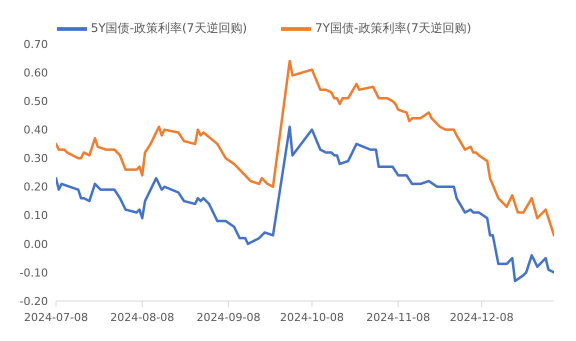 The height and width of the screenshot is (341, 576). I want to click on y-tick-label: -0.20, so click(34, 301).